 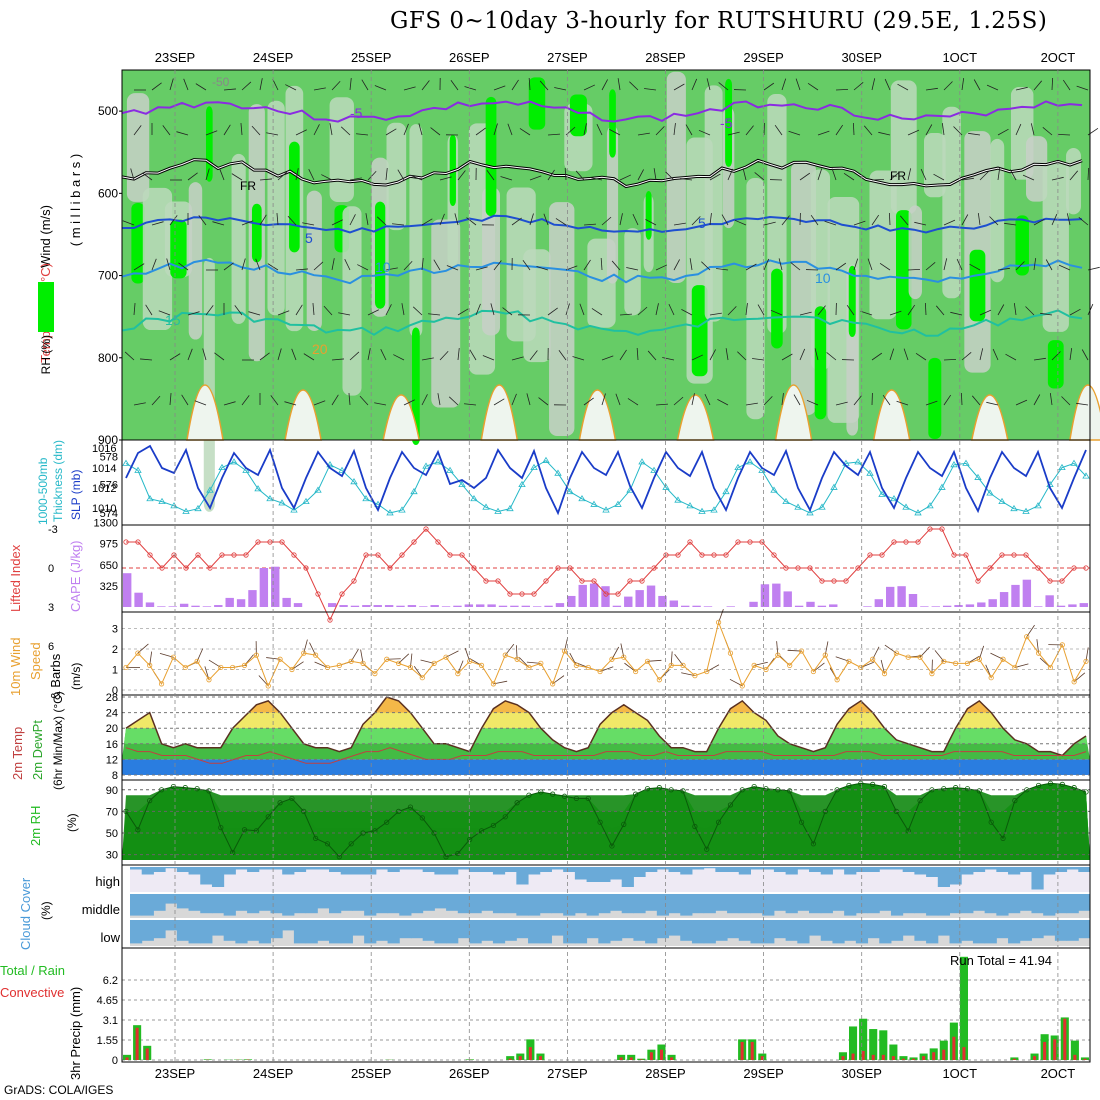 I want to click on cape-bar, so click(x=127, y=590).